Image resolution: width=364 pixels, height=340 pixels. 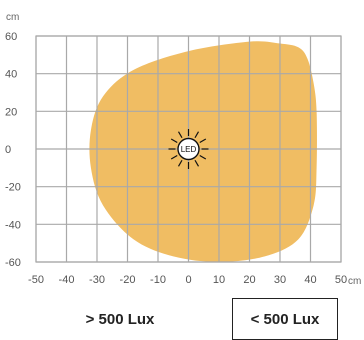 I want to click on x-tick-label: -30, so click(x=97, y=280).